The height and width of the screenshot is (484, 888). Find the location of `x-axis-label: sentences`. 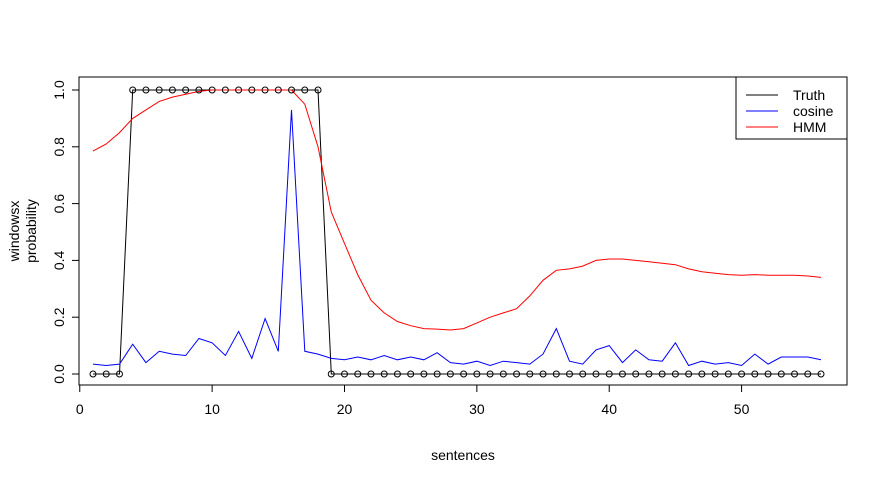

x-axis-label: sentences is located at coordinates (463, 455).